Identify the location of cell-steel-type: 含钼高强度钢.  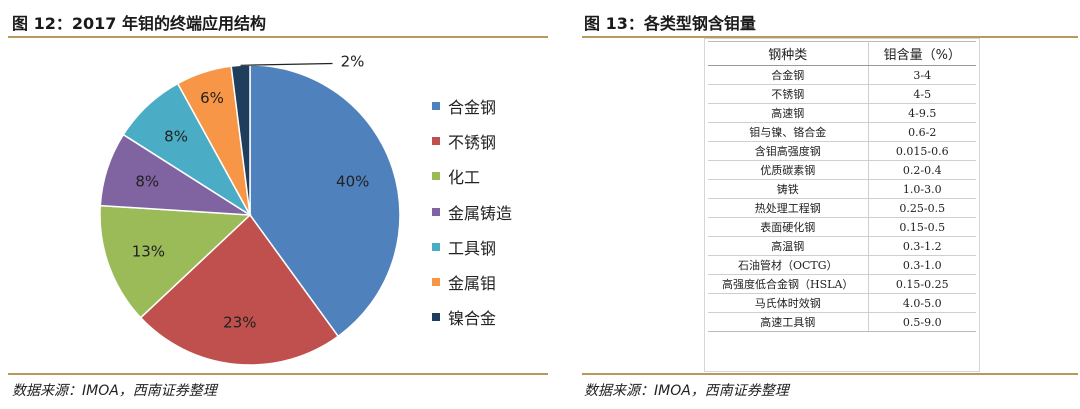
(788, 151).